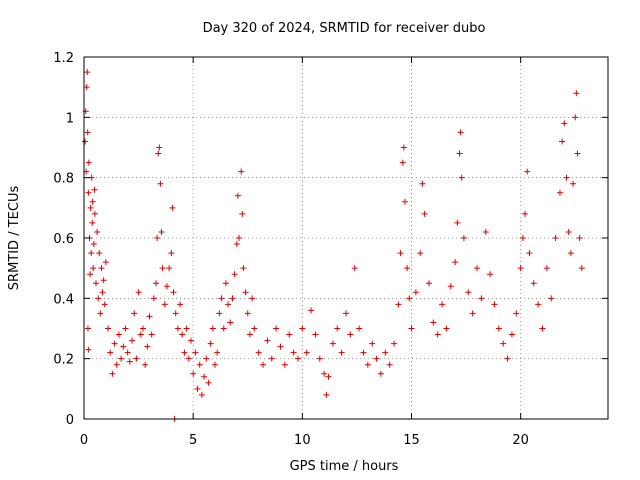 Image resolution: width=640 pixels, height=480 pixels. Describe the element at coordinates (520, 440) in the screenshot. I see `x-tick-label: 20` at that location.